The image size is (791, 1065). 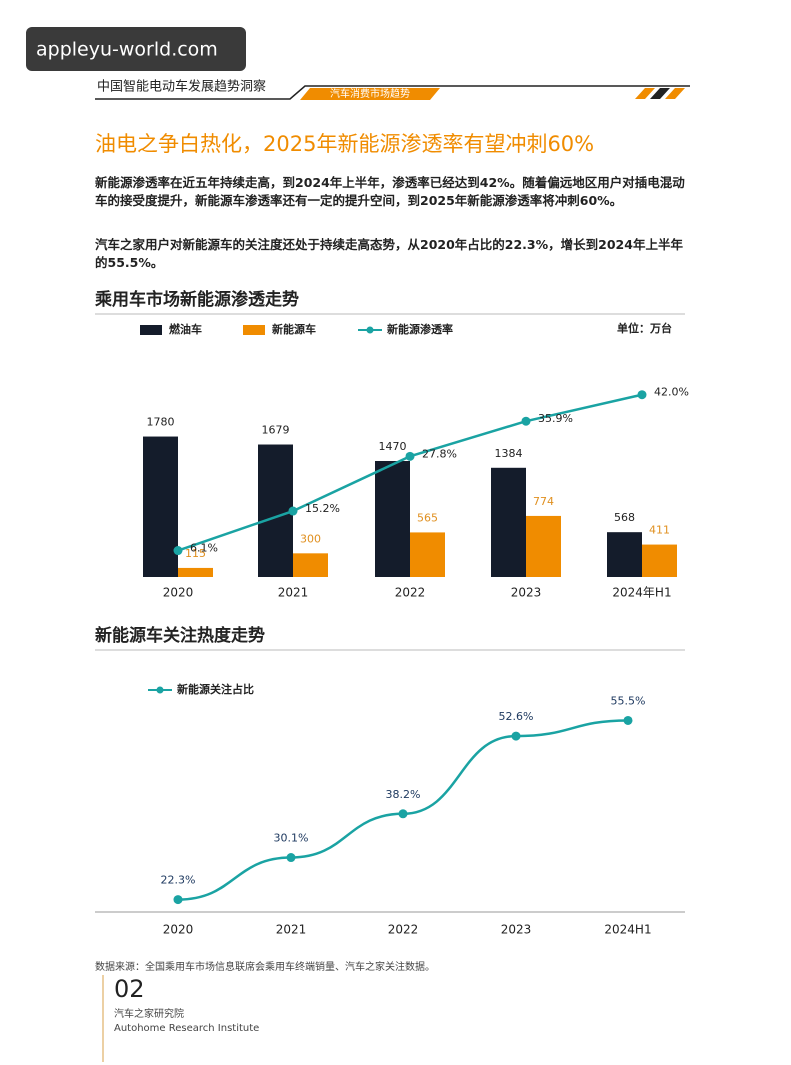 I want to click on data-label: 42.0%, so click(x=671, y=392).